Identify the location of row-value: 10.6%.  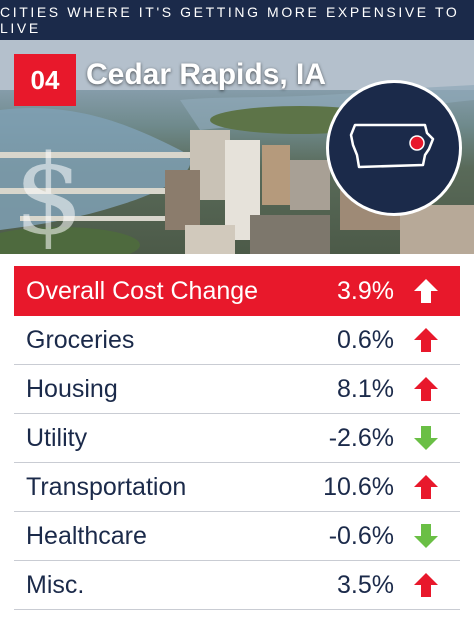
(358, 486).